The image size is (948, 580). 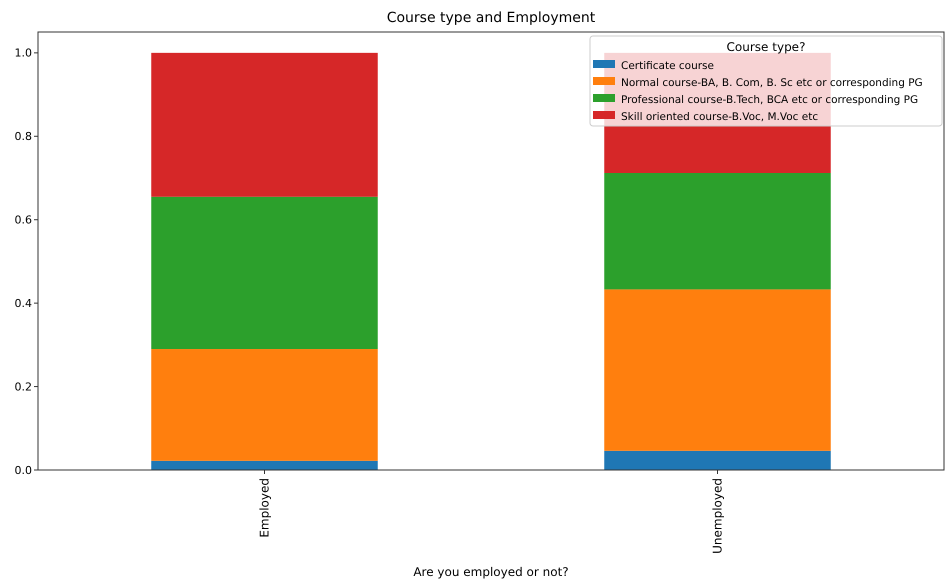 I want to click on y-tick-label: 0.4, so click(x=23, y=303).